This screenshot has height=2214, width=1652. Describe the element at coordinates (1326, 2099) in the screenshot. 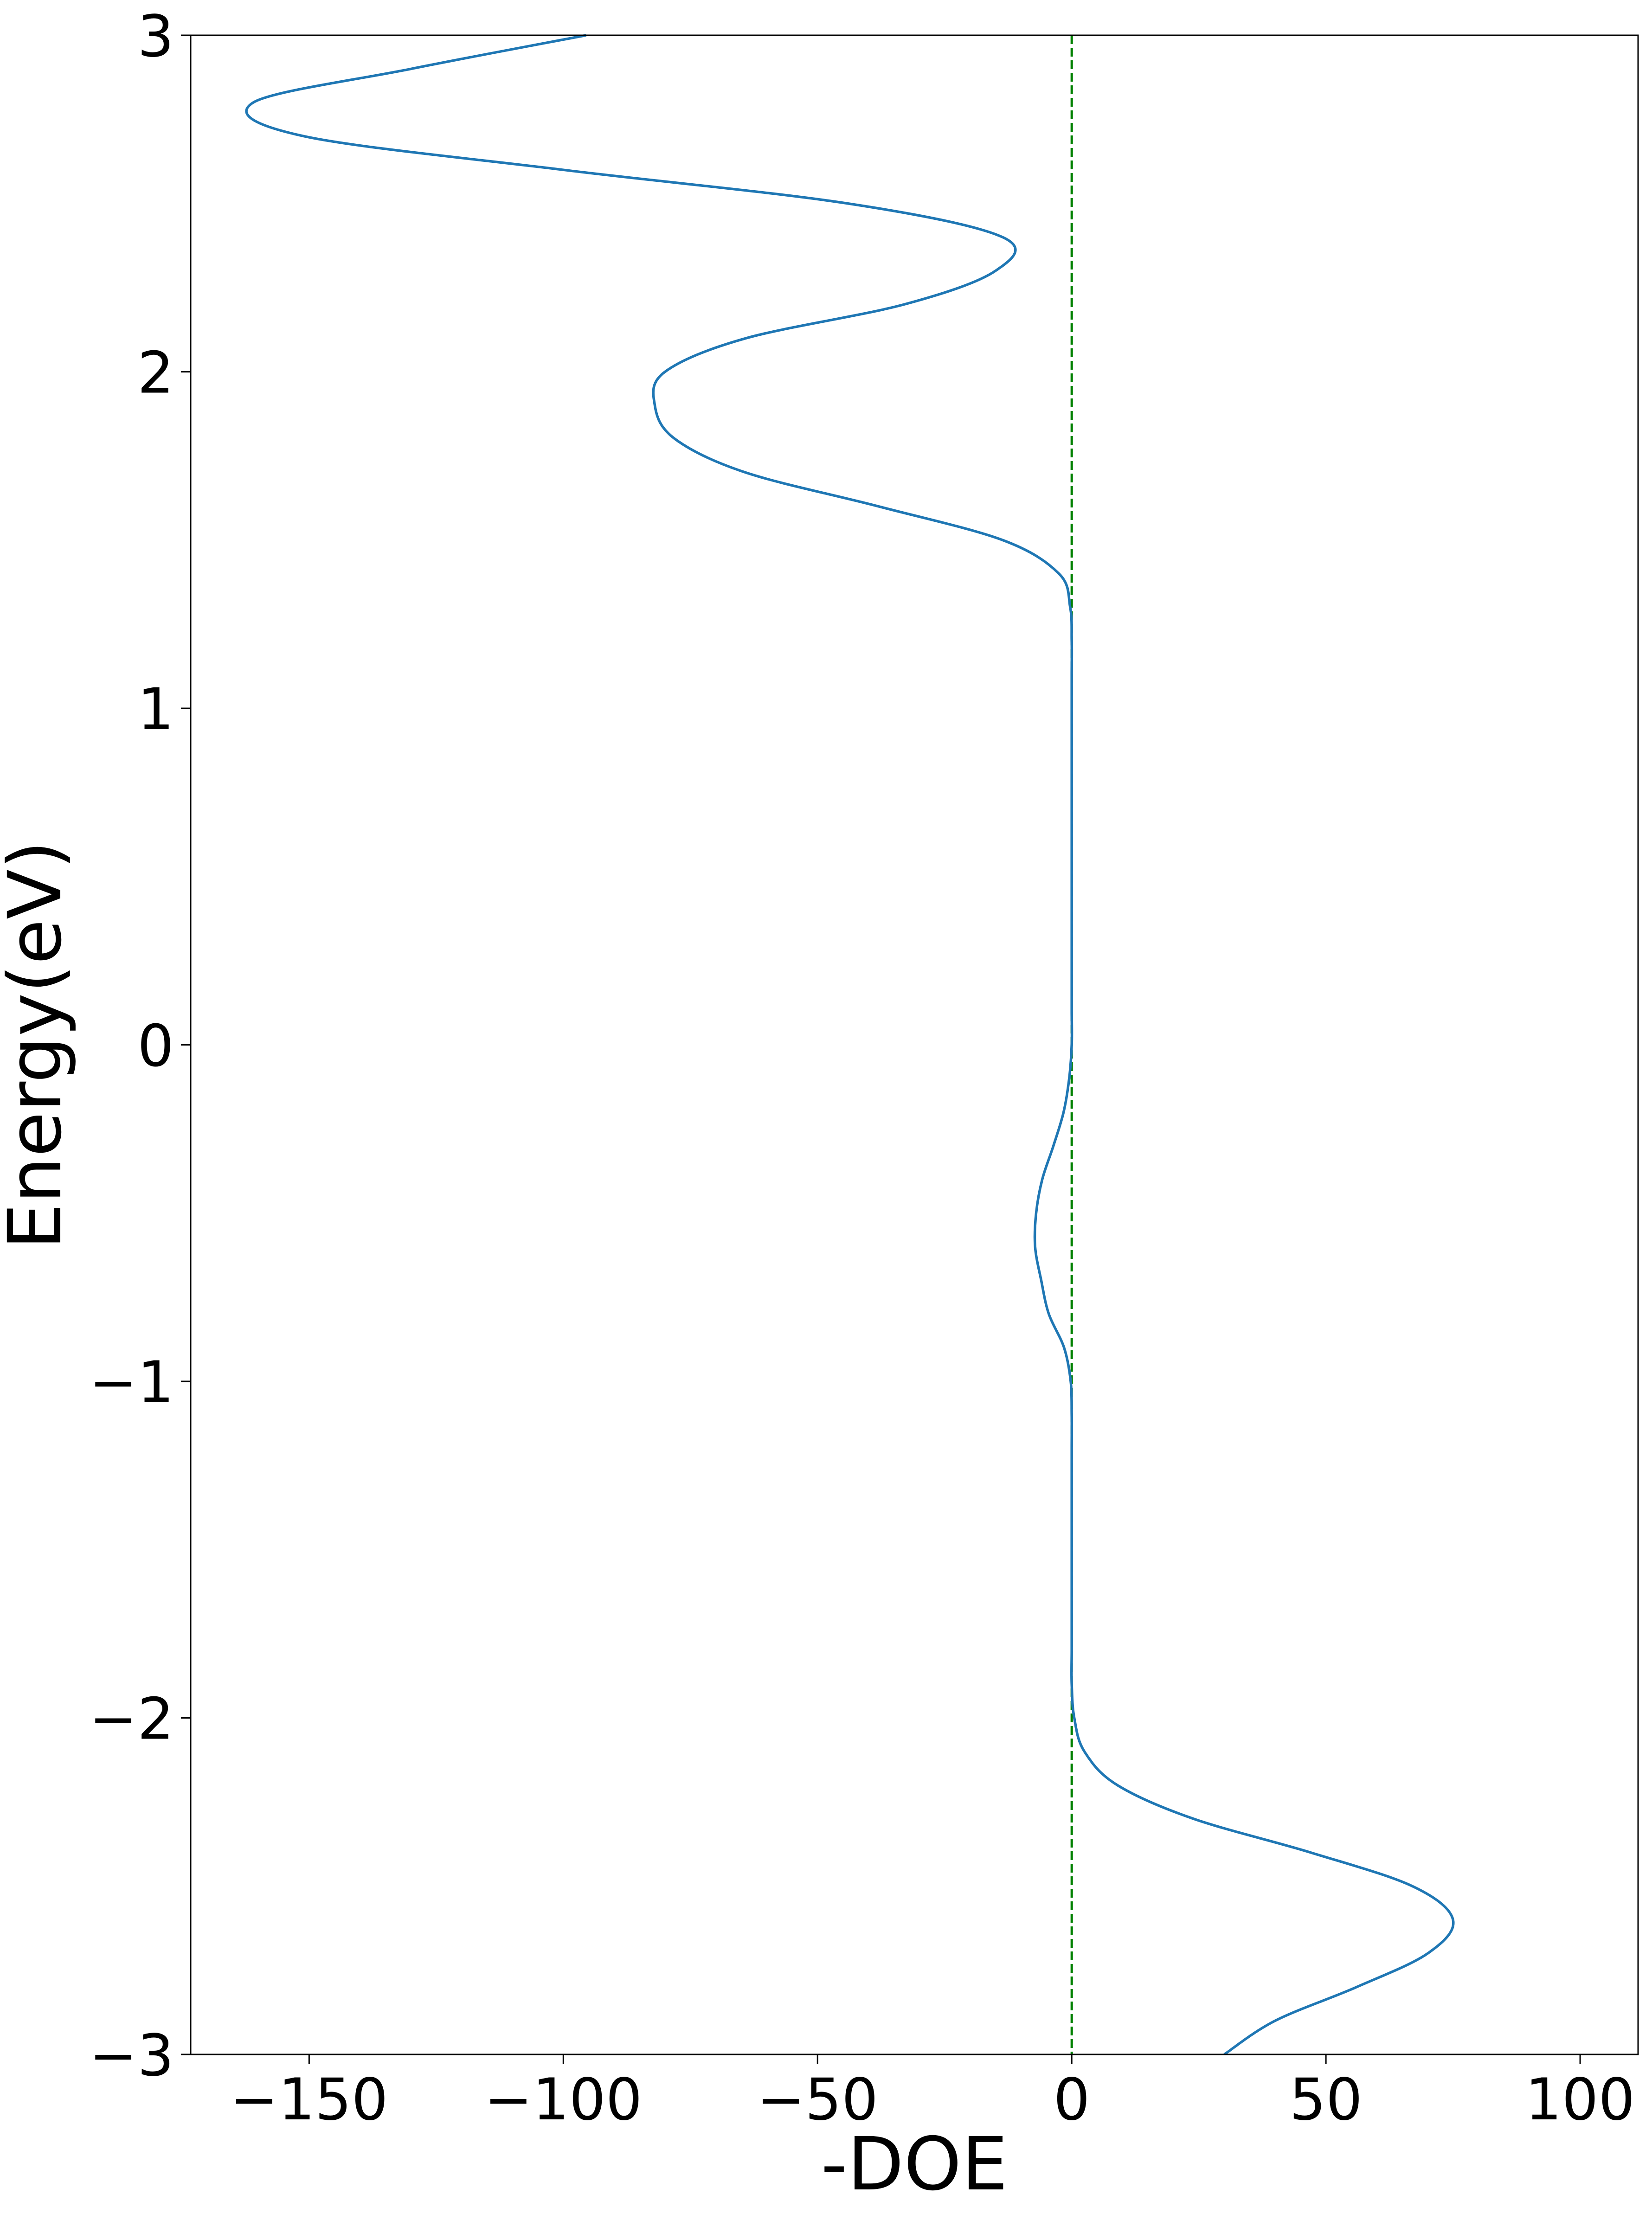

I see `x-tick-label: 50` at that location.